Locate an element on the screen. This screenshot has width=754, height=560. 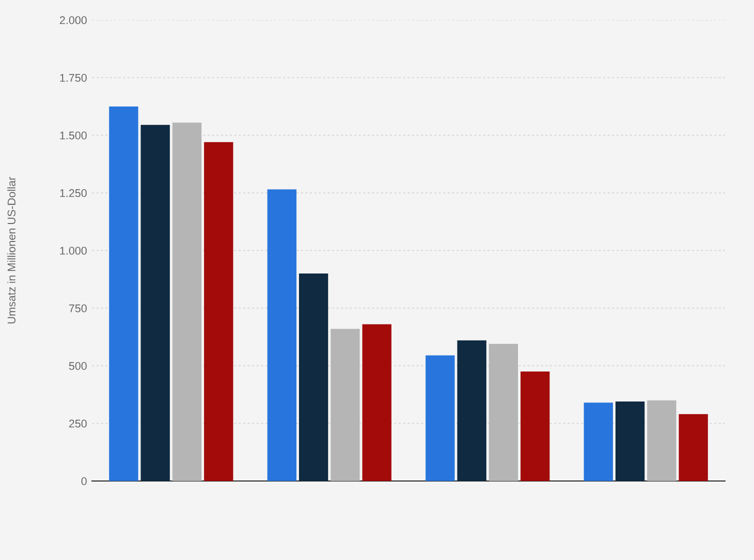
y-tick-label: 500 is located at coordinates (78, 366).